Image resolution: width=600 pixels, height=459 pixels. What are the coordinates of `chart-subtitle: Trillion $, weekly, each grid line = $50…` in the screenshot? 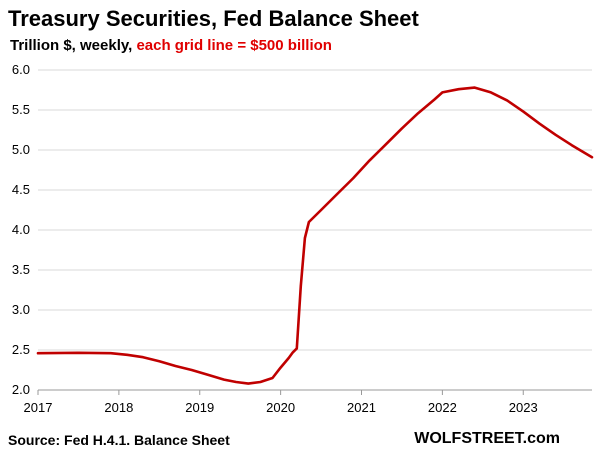 It's located at (171, 45).